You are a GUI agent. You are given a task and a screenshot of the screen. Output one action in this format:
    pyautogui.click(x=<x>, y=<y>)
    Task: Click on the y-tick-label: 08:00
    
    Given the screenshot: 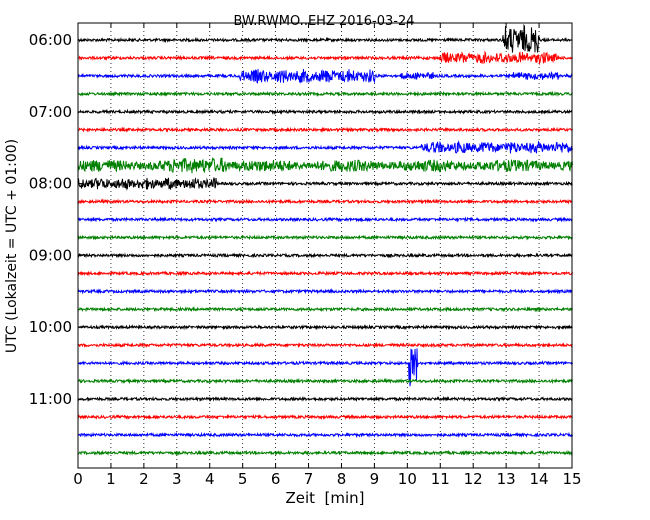 What is the action you would take?
    pyautogui.click(x=50, y=184)
    